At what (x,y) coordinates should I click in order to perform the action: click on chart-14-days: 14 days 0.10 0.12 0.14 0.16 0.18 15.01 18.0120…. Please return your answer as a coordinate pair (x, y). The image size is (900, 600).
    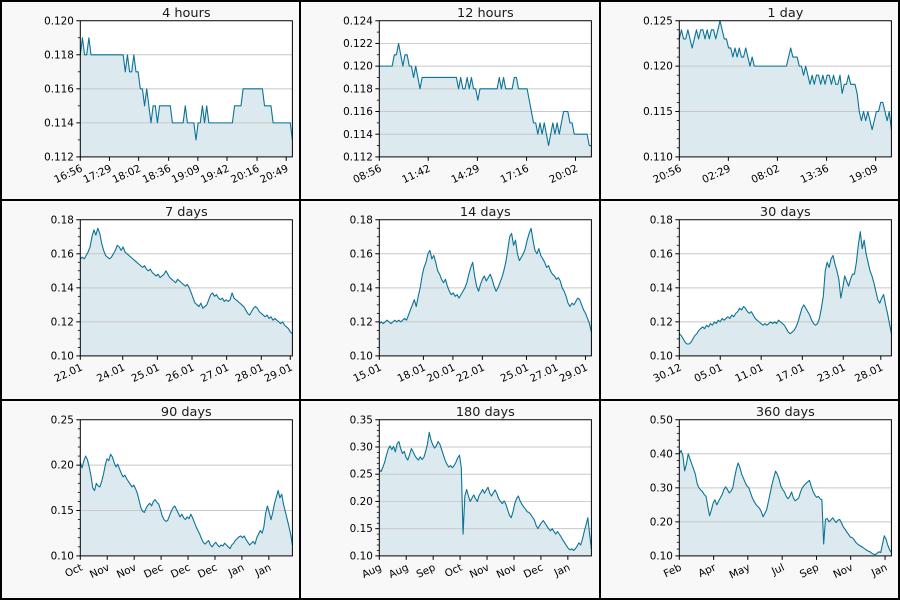
    Looking at the image, I should click on (471, 295).